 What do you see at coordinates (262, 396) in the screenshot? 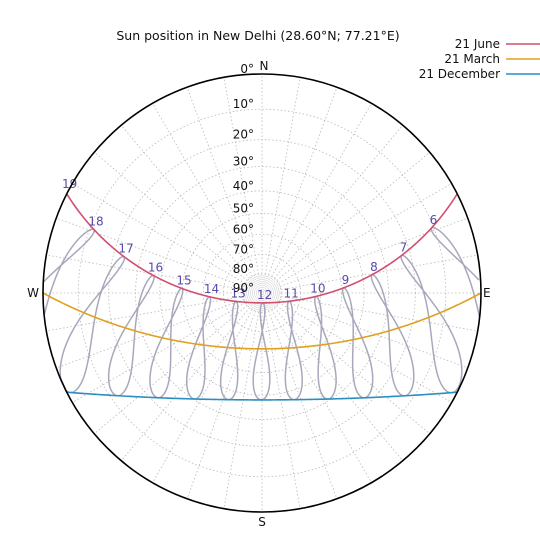
I see `series-line-21-december` at bounding box center [262, 396].